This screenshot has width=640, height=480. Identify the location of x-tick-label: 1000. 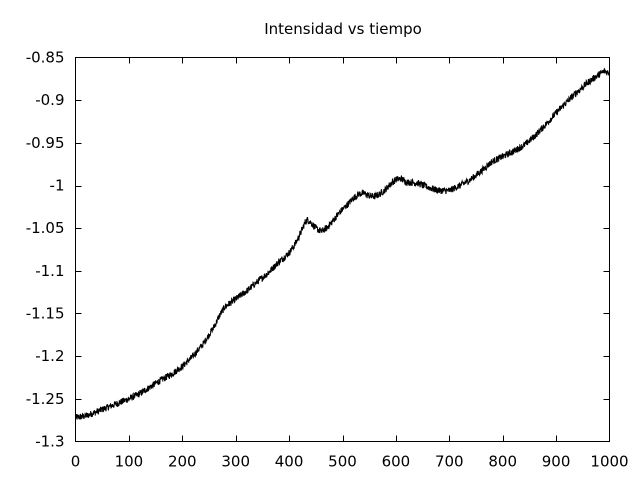
(609, 462).